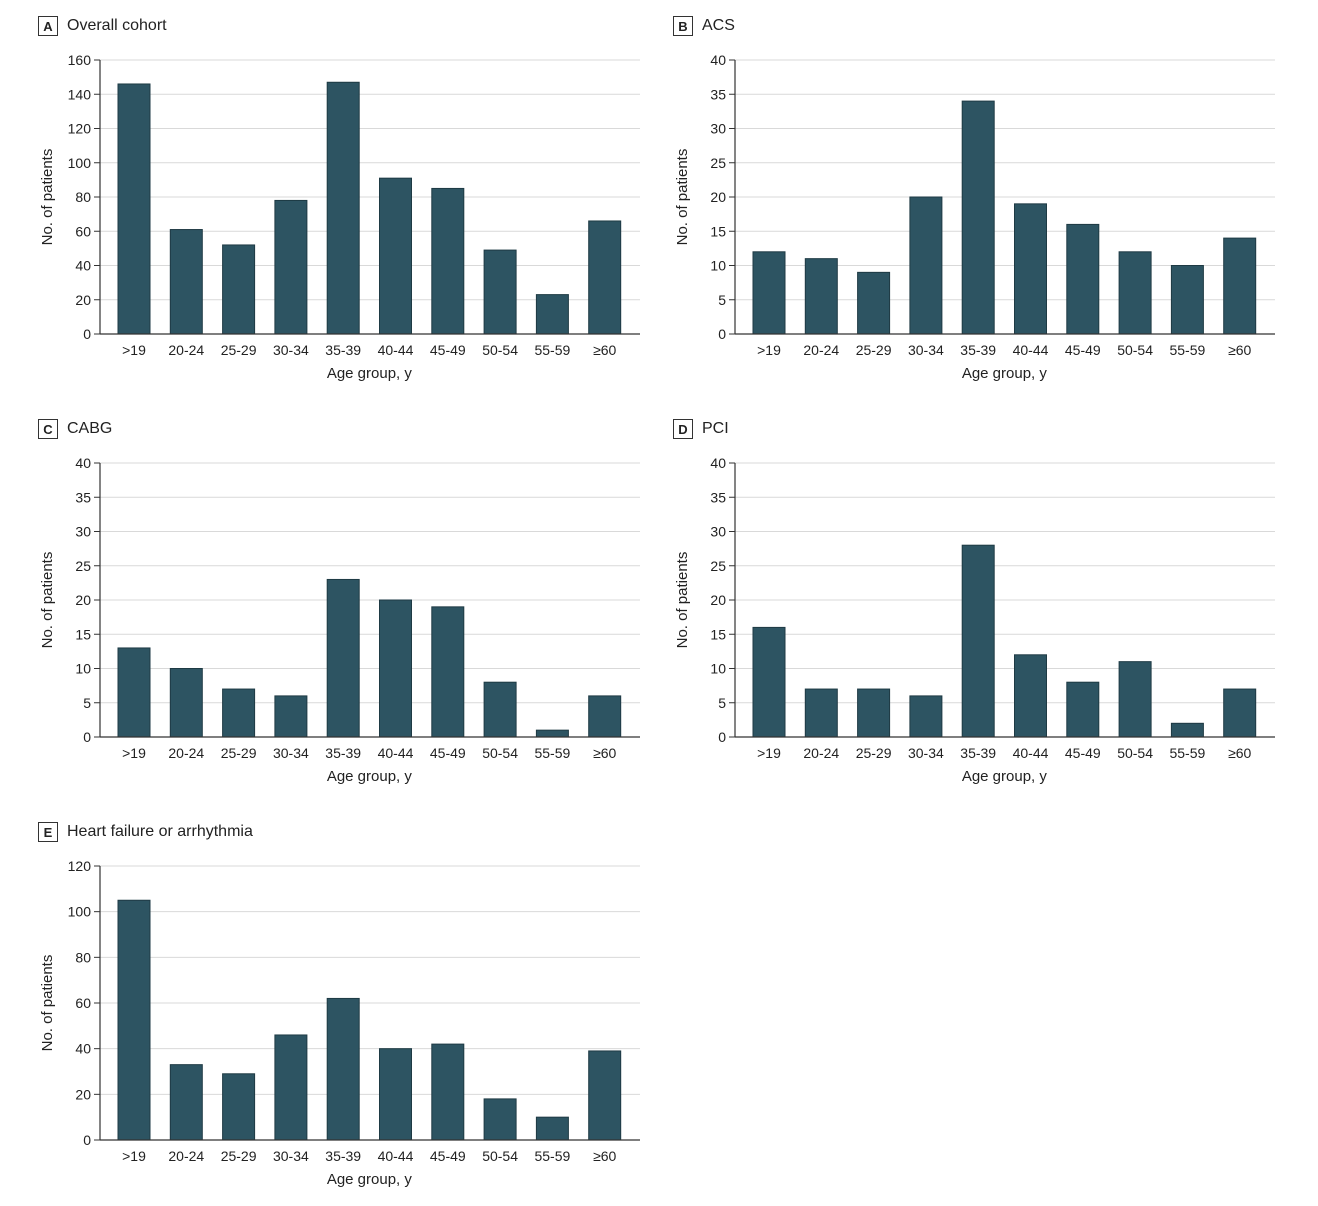 The height and width of the screenshot is (1206, 1318). Describe the element at coordinates (145, 832) in the screenshot. I see `panel-header: E Heart failure or arrhythmia` at that location.